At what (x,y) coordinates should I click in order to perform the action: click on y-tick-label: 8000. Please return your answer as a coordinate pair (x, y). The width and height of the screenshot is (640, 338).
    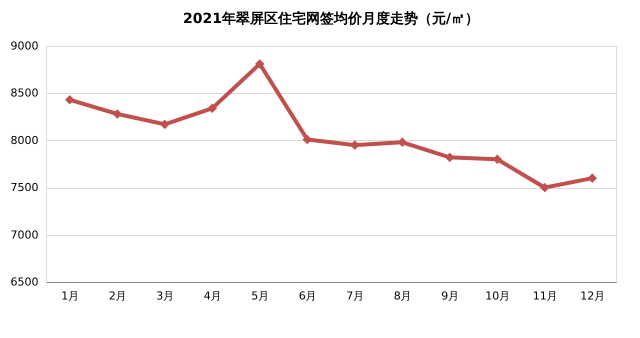
    Looking at the image, I should click on (24, 140).